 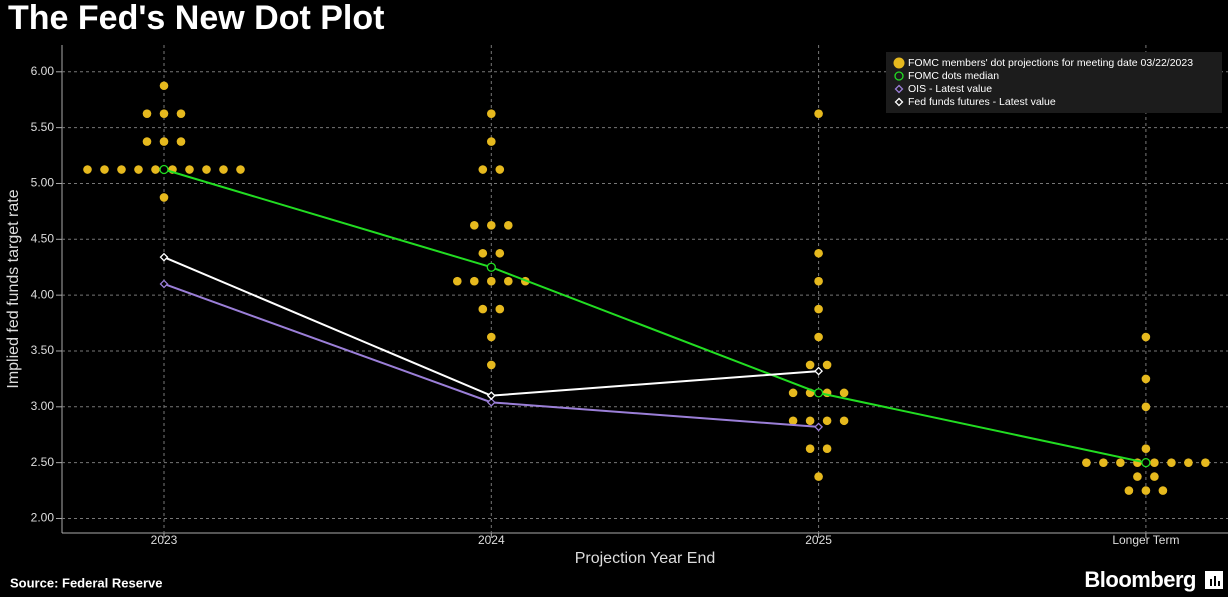 What do you see at coordinates (491, 540) in the screenshot?
I see `x-tick-label: 2024` at bounding box center [491, 540].